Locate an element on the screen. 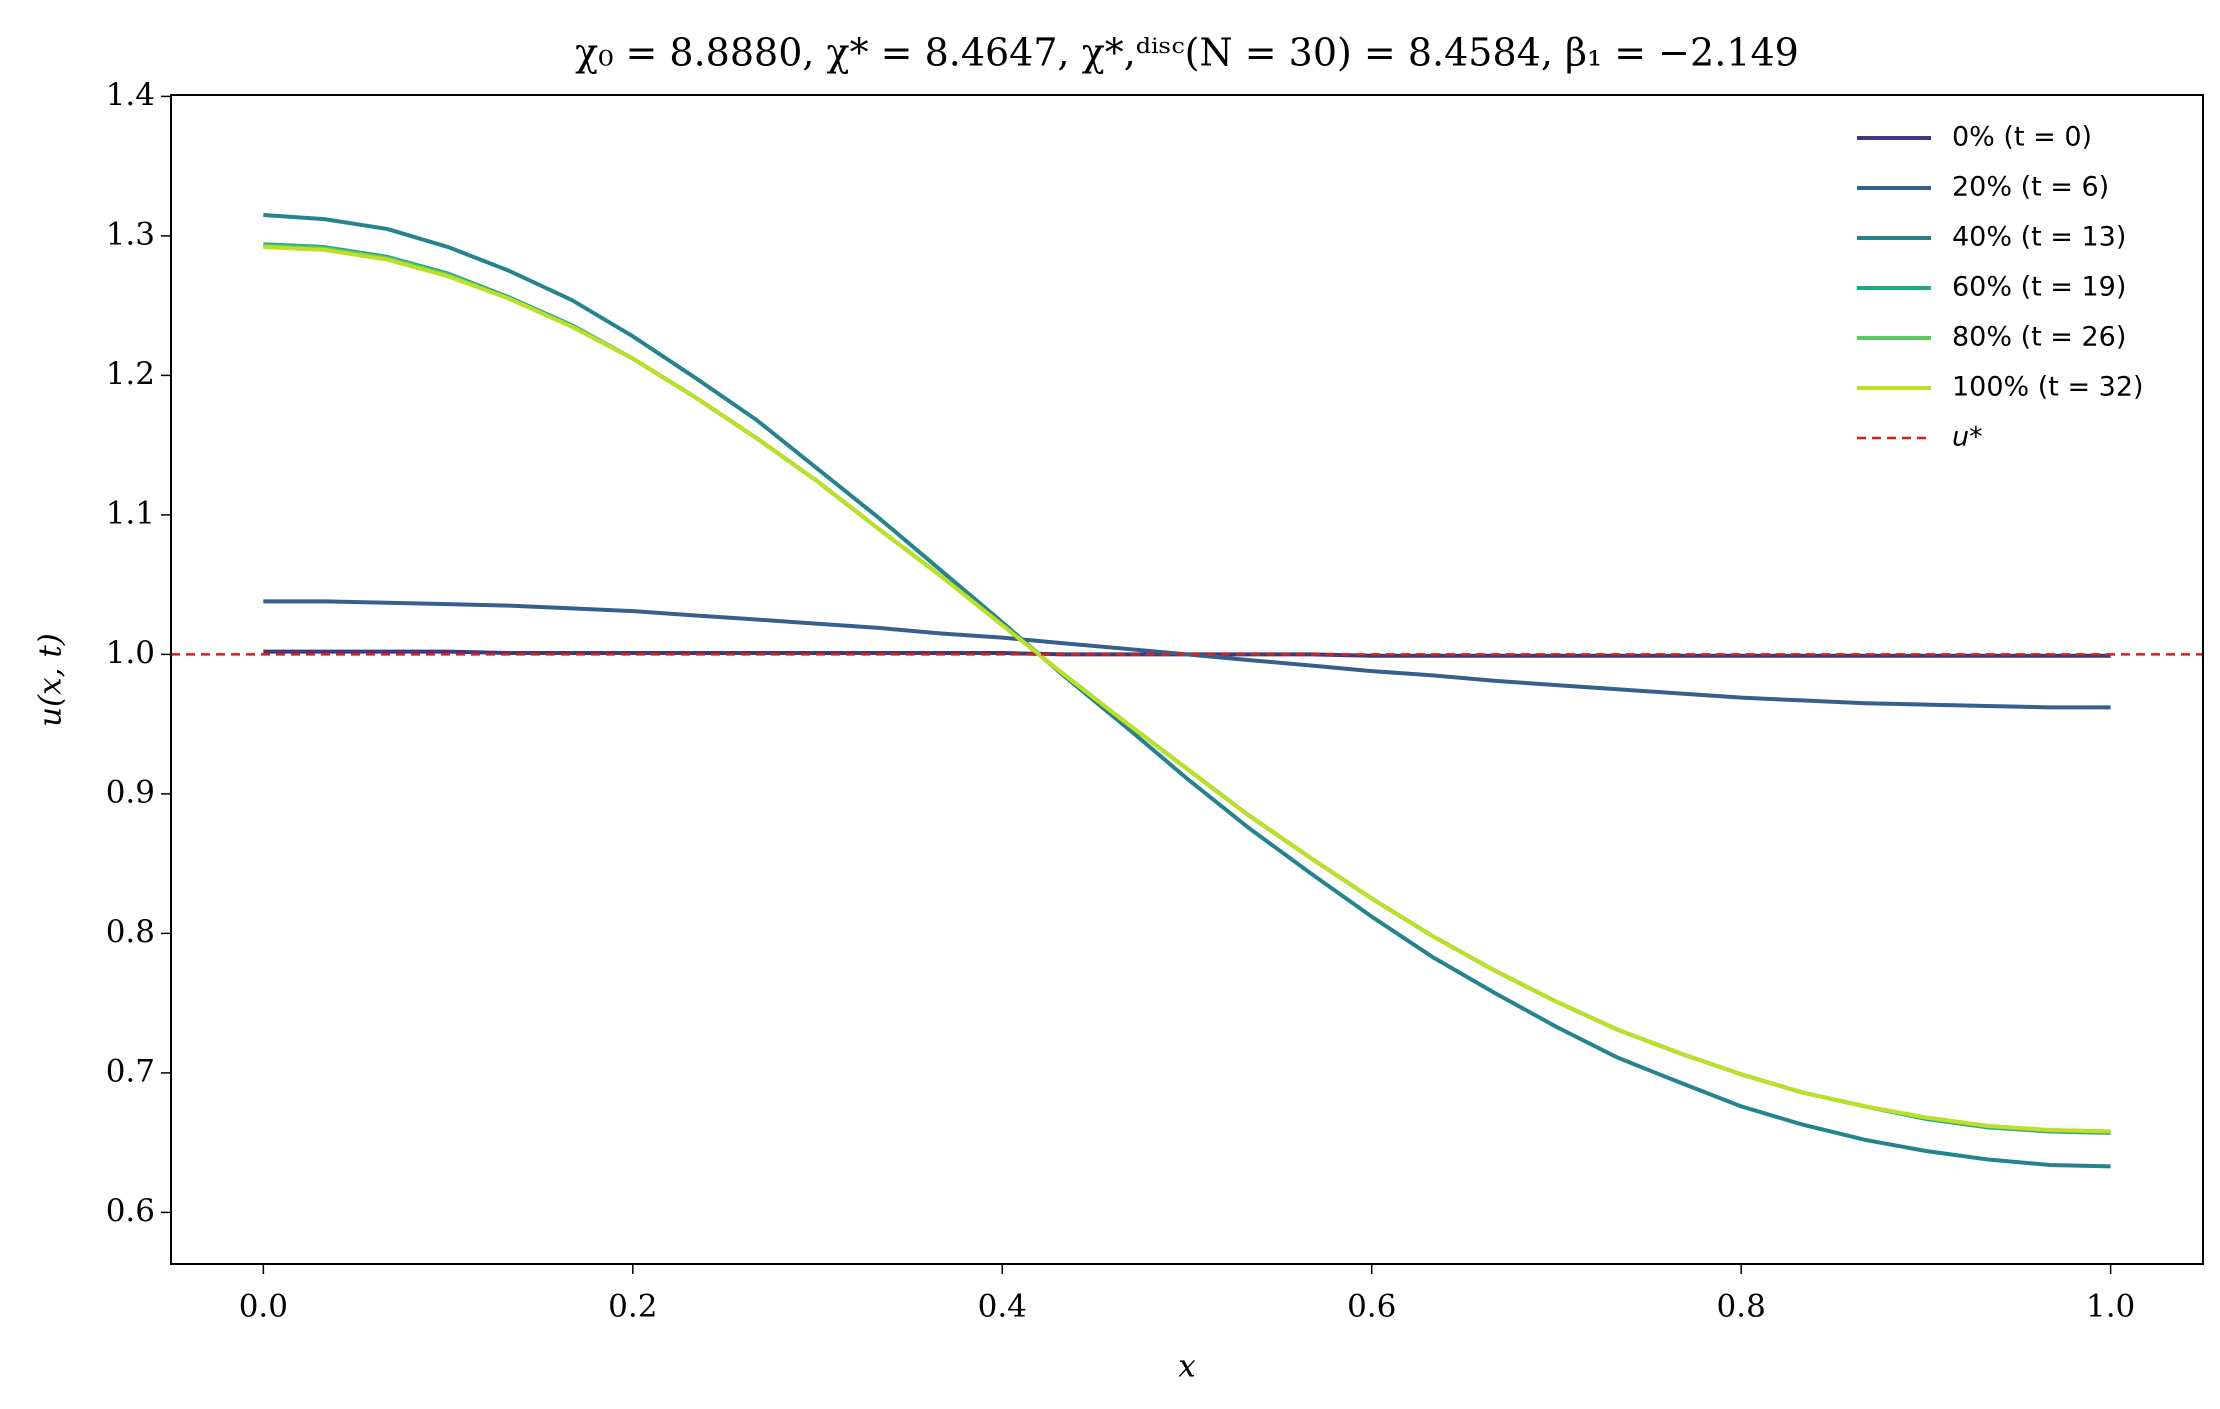 The height and width of the screenshot is (1409, 2220). y-axis-label: u(x, t) is located at coordinates (51, 680).